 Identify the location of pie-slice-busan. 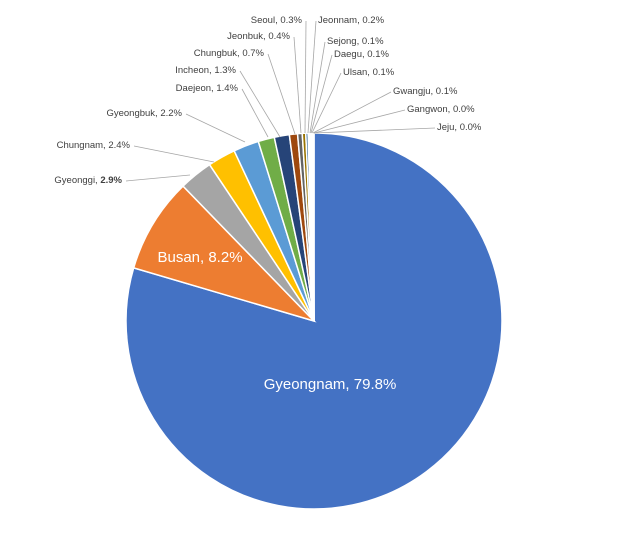
(224, 254).